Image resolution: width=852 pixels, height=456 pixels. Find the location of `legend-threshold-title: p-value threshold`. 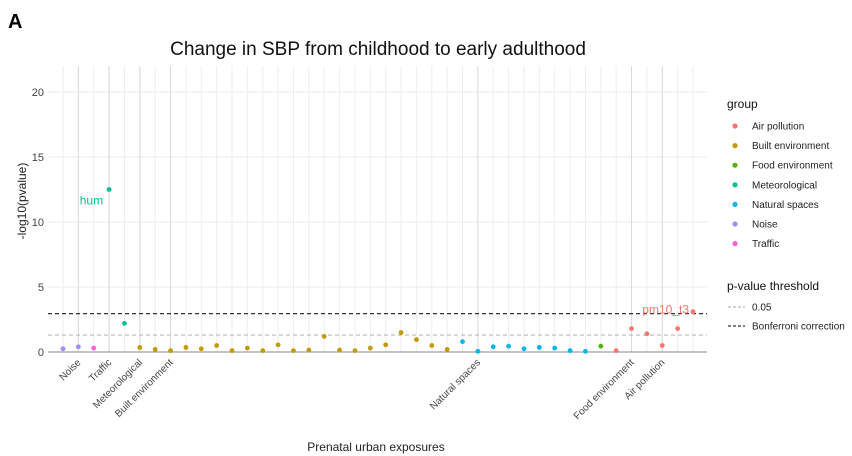

legend-threshold-title: p-value threshold is located at coordinates (773, 286).